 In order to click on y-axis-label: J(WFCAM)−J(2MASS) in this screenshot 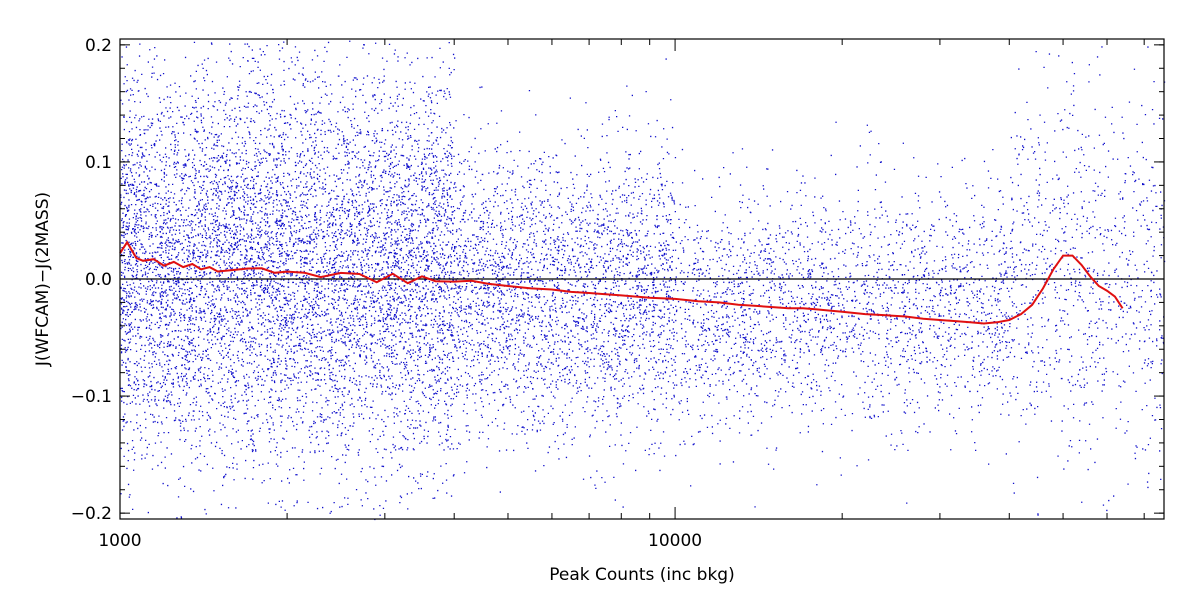, I will do `click(43, 279)`.